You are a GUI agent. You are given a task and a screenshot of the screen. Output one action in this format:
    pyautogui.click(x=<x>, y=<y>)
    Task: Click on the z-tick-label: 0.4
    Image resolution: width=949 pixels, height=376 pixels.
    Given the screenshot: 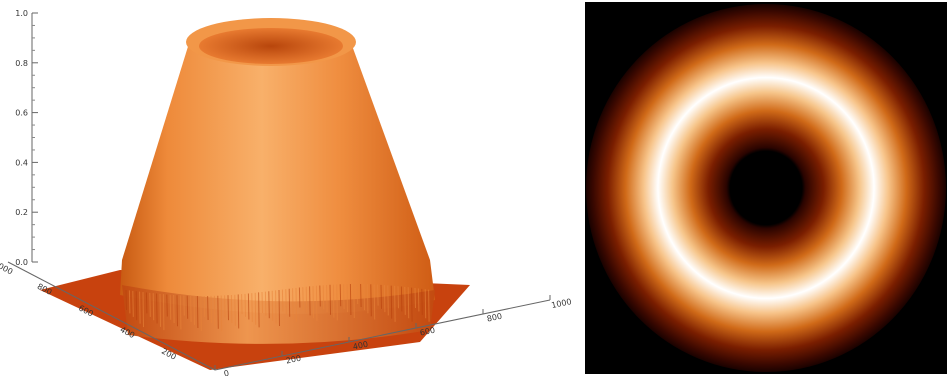 What is the action you would take?
    pyautogui.click(x=21, y=162)
    